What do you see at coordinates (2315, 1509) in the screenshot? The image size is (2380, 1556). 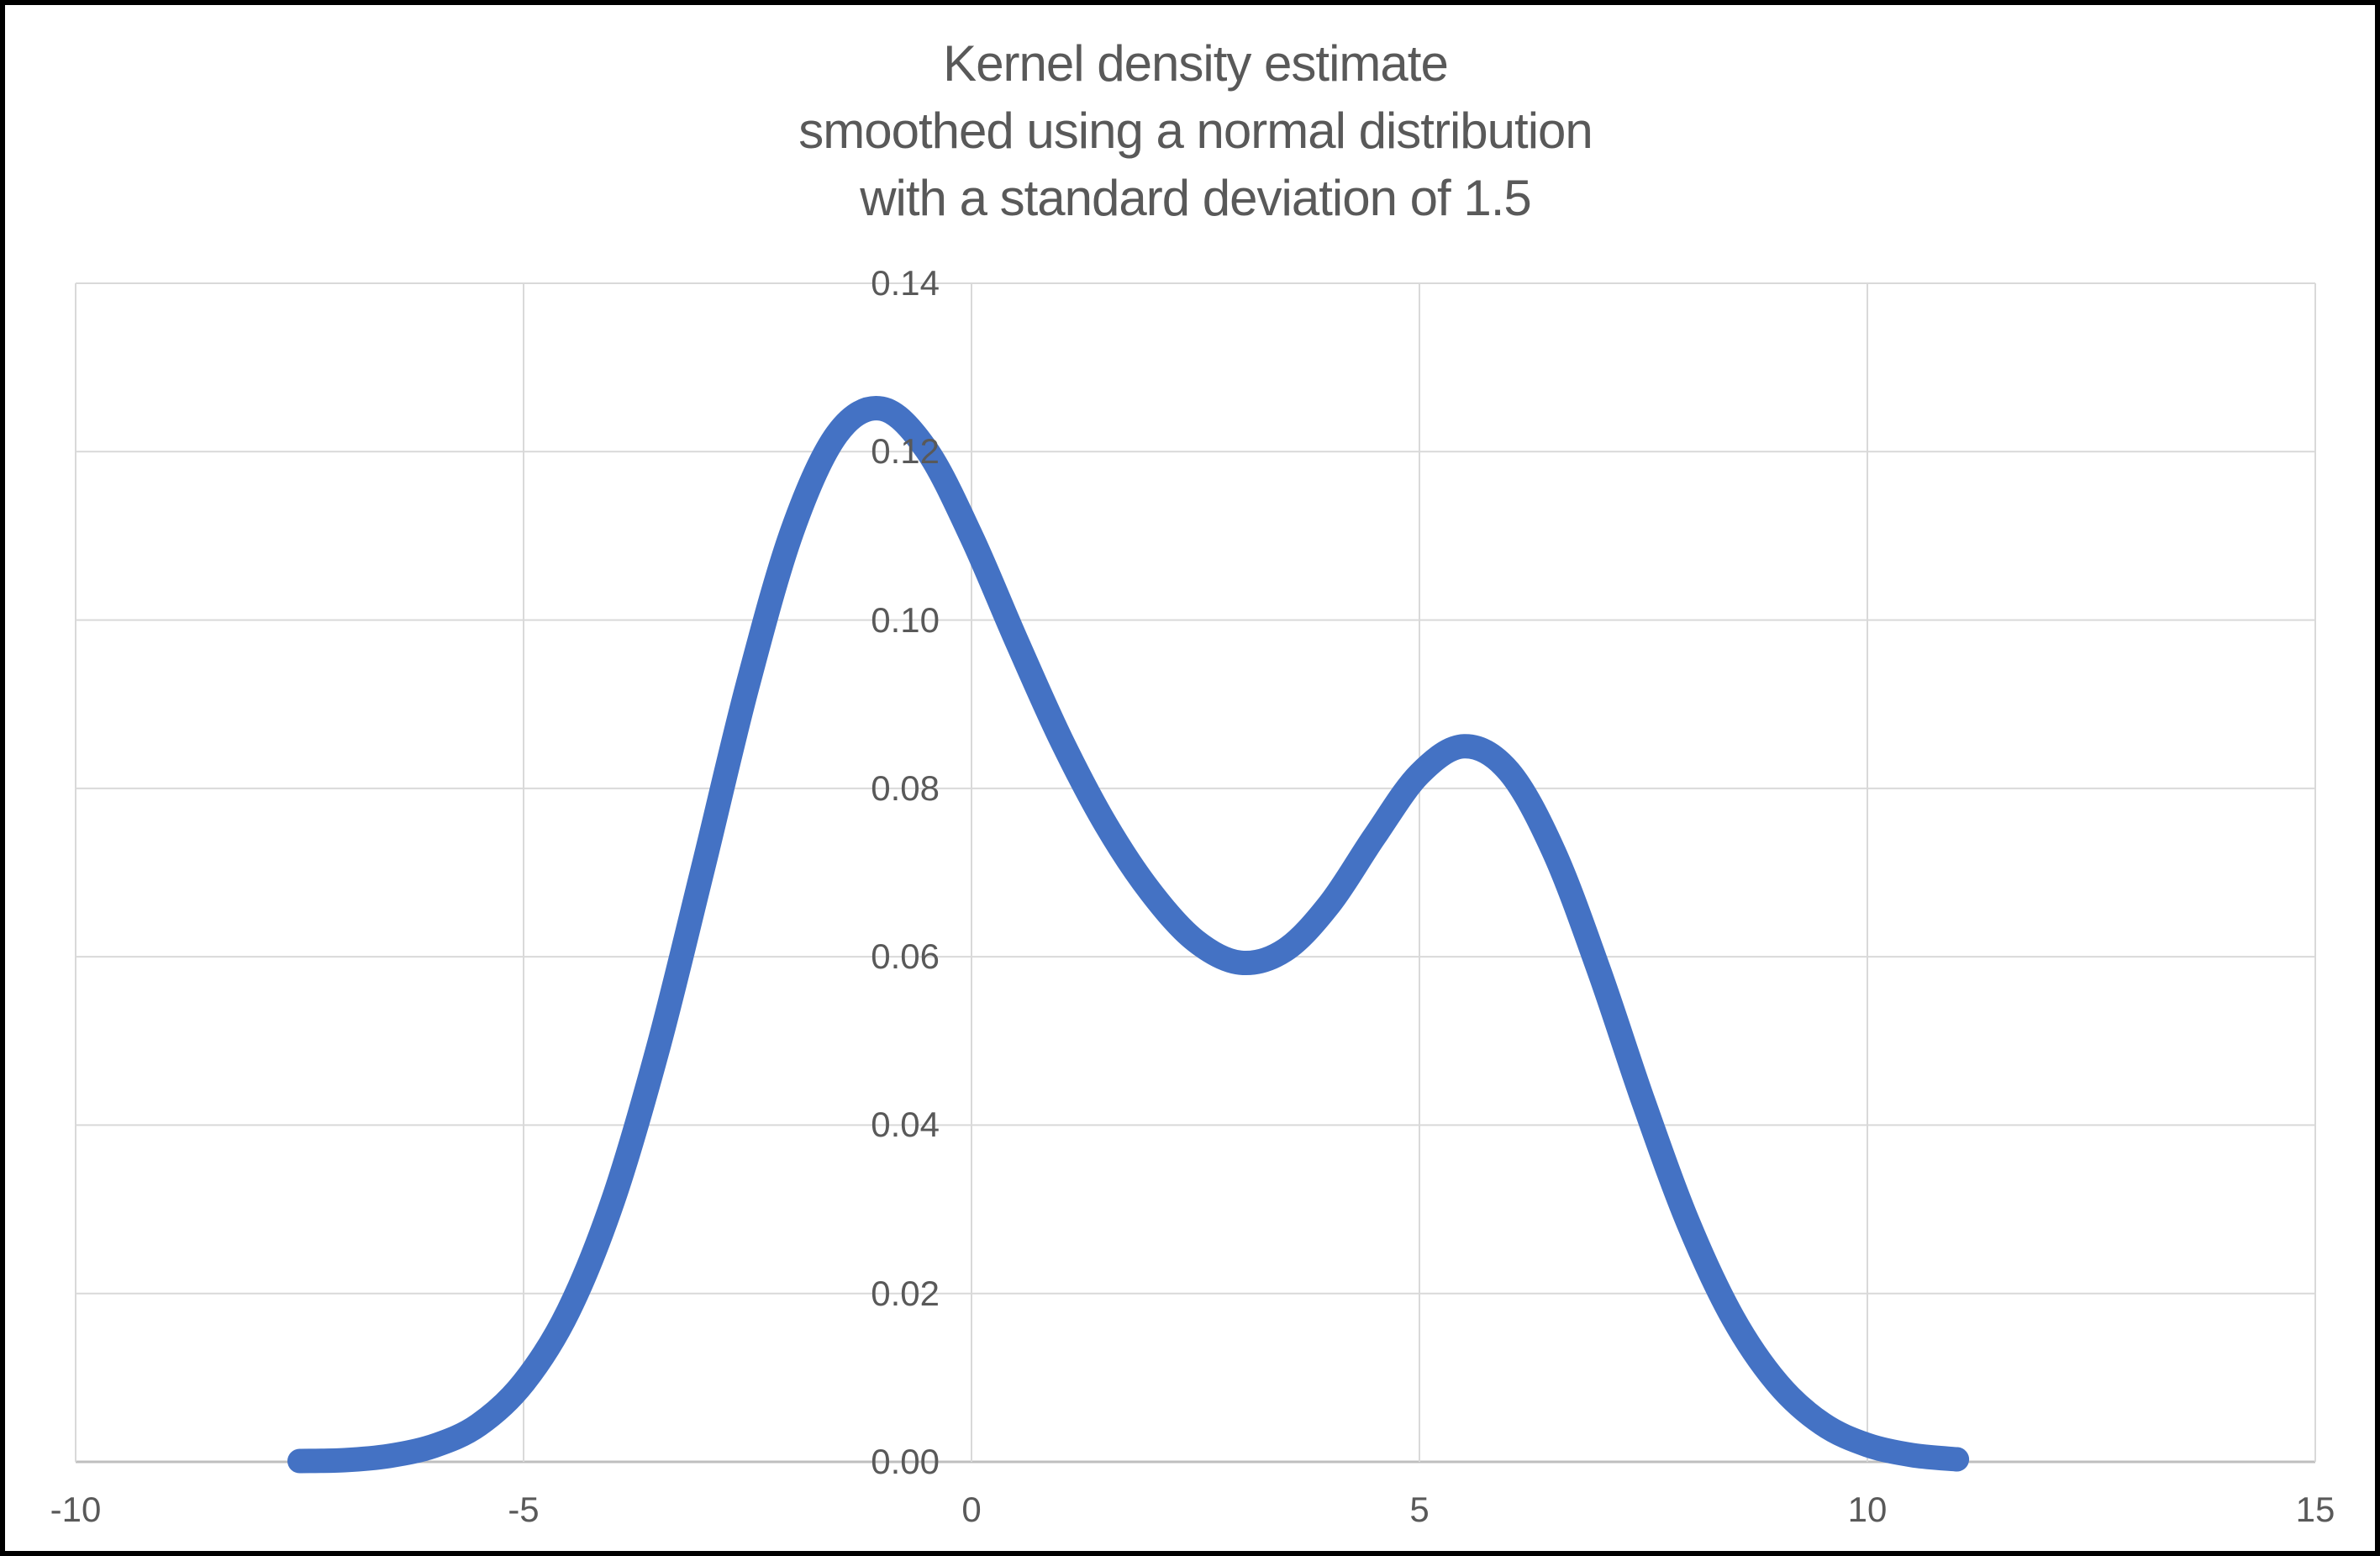 I see `x-axis-tick-label: 15` at bounding box center [2315, 1509].